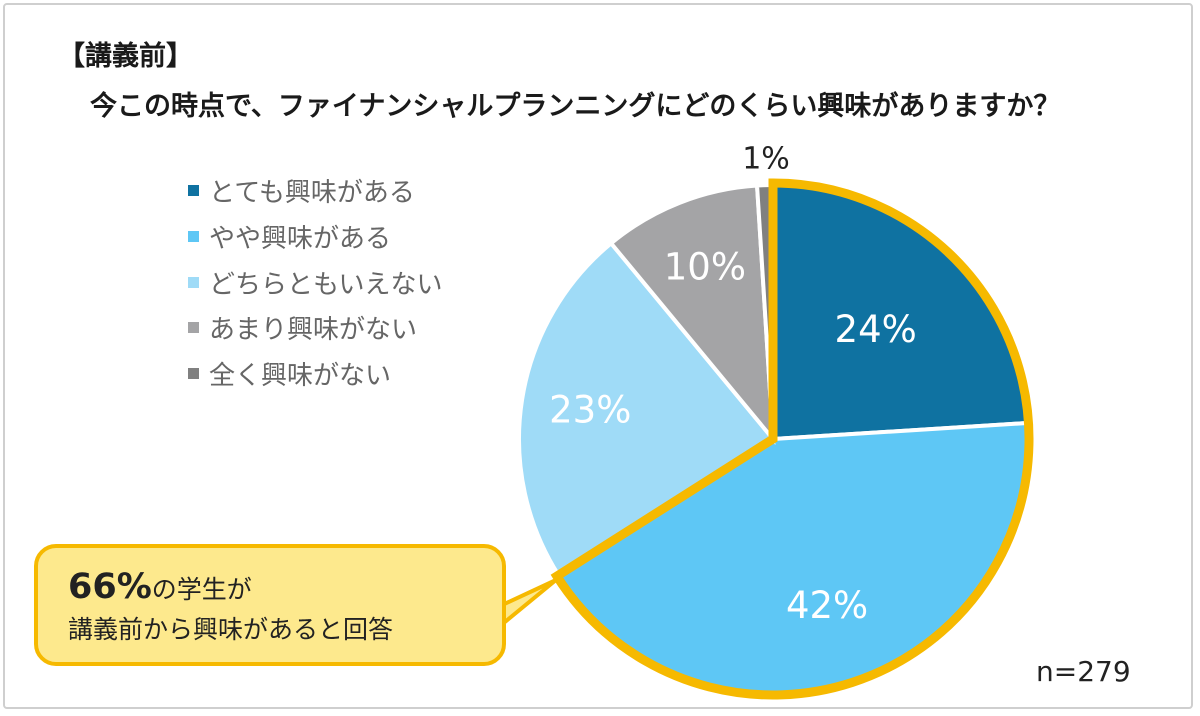  Describe the element at coordinates (300, 239) in the screenshot. I see `legend-label-1: やや興味がある` at that location.